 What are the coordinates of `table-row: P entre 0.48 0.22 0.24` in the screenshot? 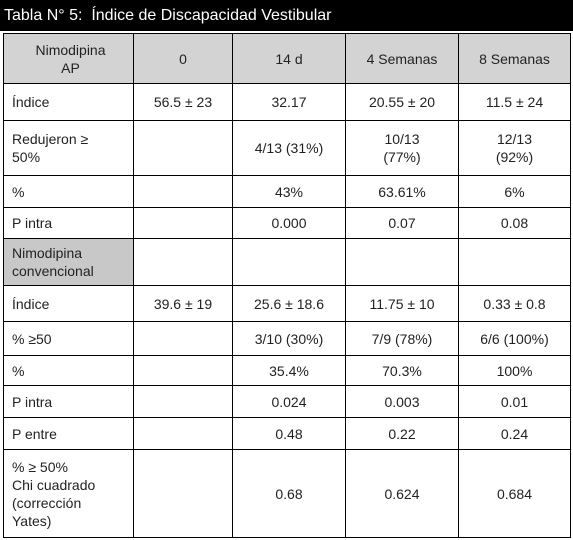 It's located at (287, 433).